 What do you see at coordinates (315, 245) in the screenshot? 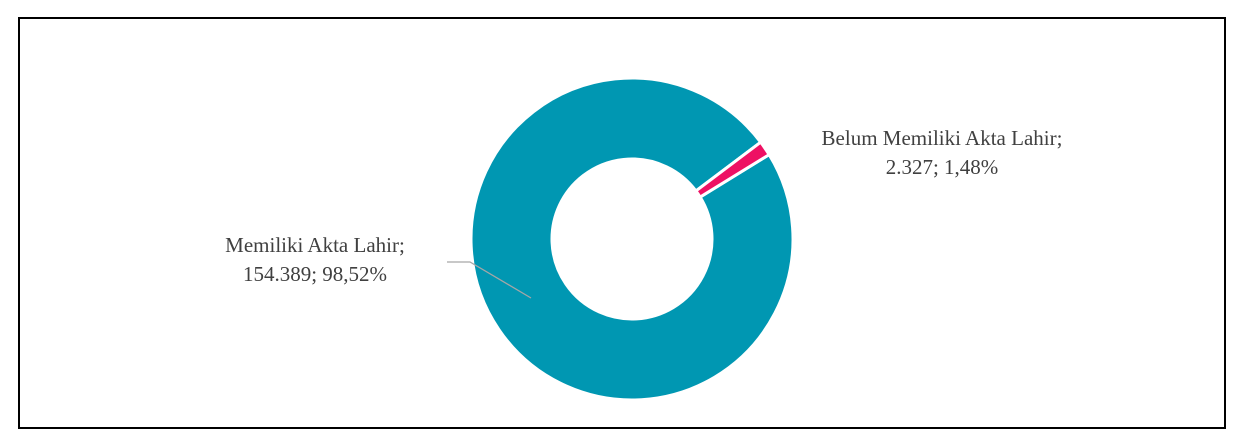
I see `data-label-category: Memiliki Akta Lahir;` at bounding box center [315, 245].